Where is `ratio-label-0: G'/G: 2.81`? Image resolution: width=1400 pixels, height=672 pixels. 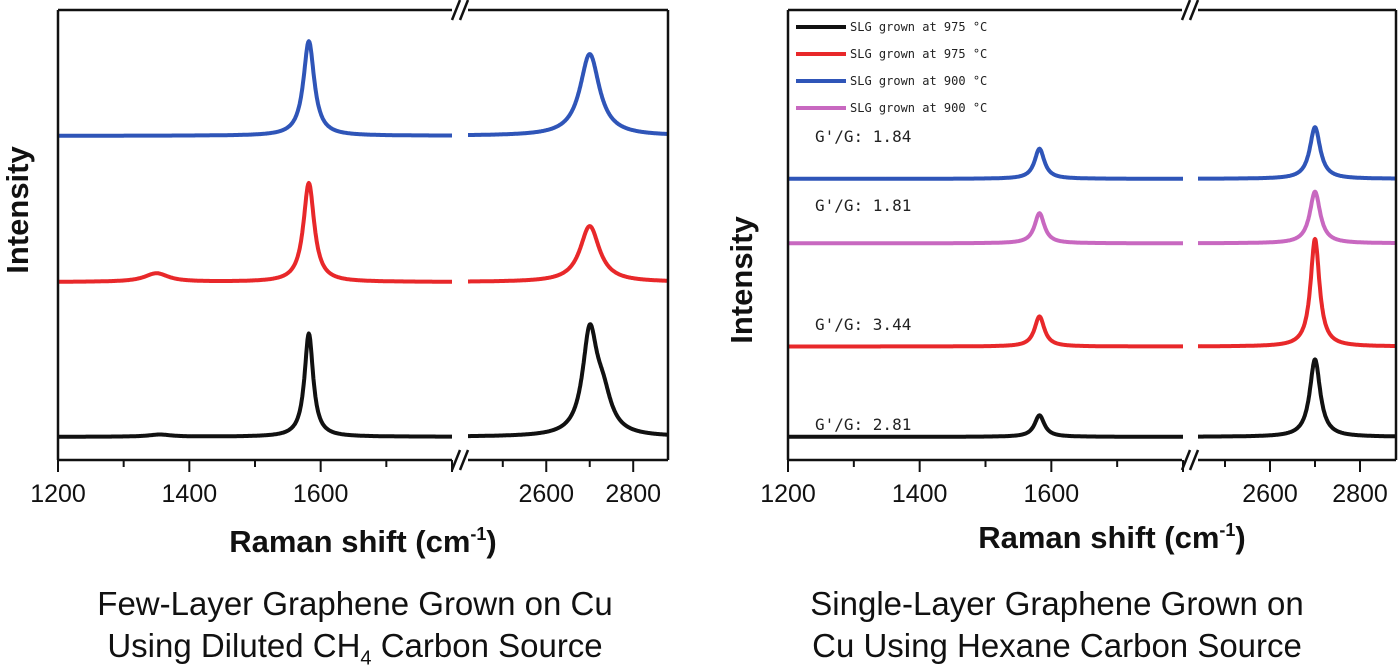
ratio-label-0: G'/G: 2.81 is located at coordinates (863, 424).